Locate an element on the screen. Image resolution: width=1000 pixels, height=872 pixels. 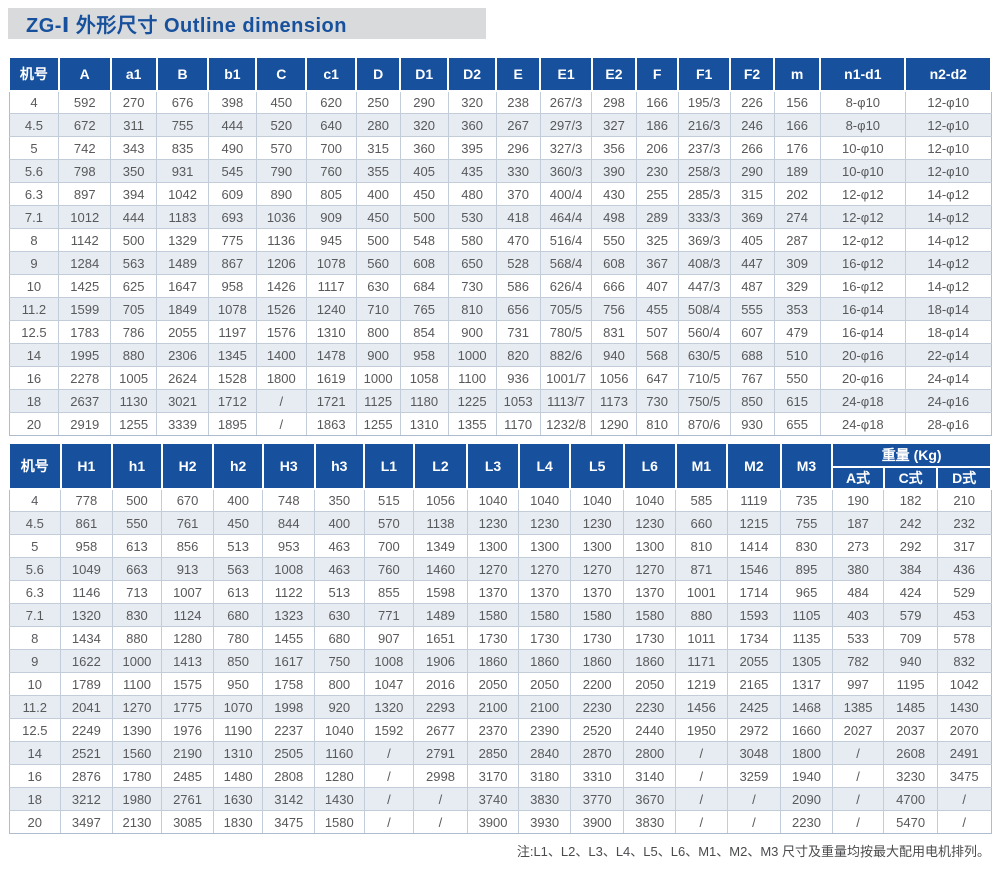
table2-value-cell: 513 is located at coordinates (339, 592).